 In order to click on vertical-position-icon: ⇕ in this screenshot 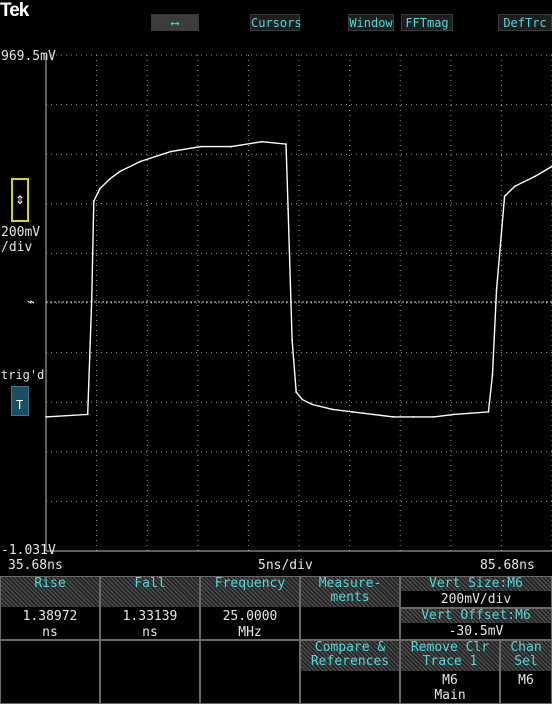, I will do `click(20, 200)`.